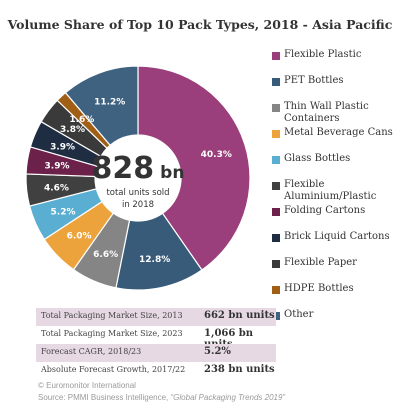 This screenshot has width=400, height=416. What do you see at coordinates (154, 260) in the screenshot?
I see `slice-label-pet-bottles: 12.8%` at bounding box center [154, 260].